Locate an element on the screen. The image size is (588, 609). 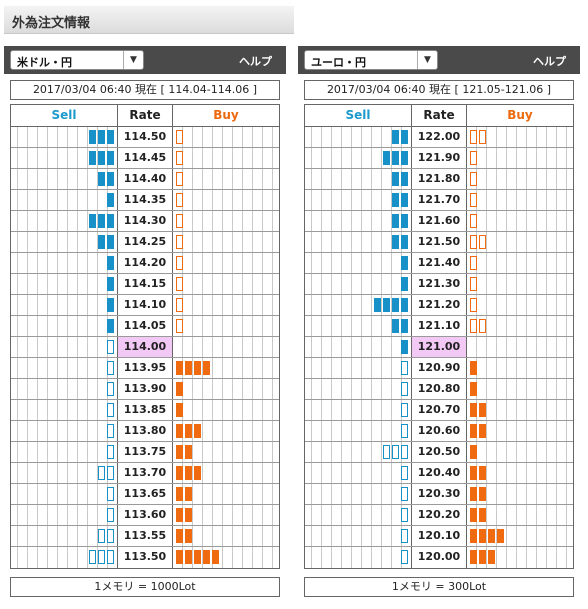
rate-row: 121.30 is located at coordinates (439, 284).